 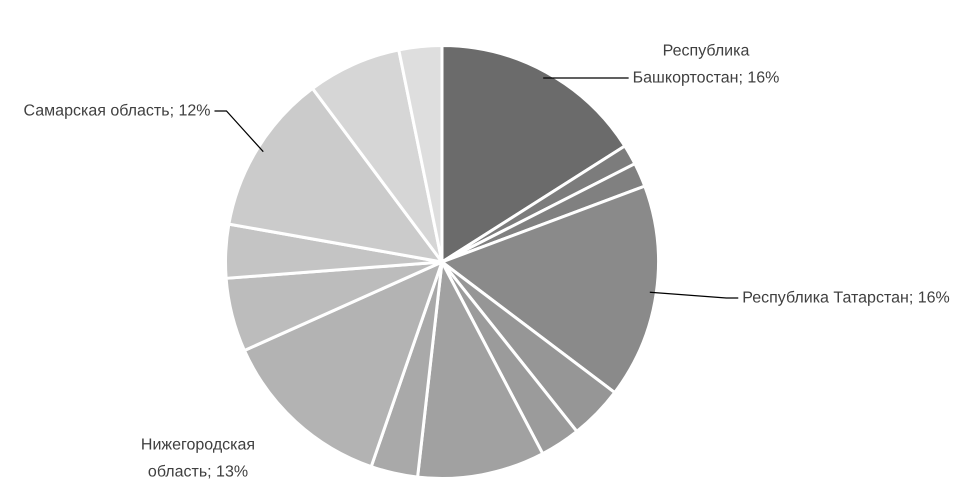 What do you see at coordinates (706, 64) in the screenshot?
I see `slice-label: Республика Башкортостан; 16%` at bounding box center [706, 64].